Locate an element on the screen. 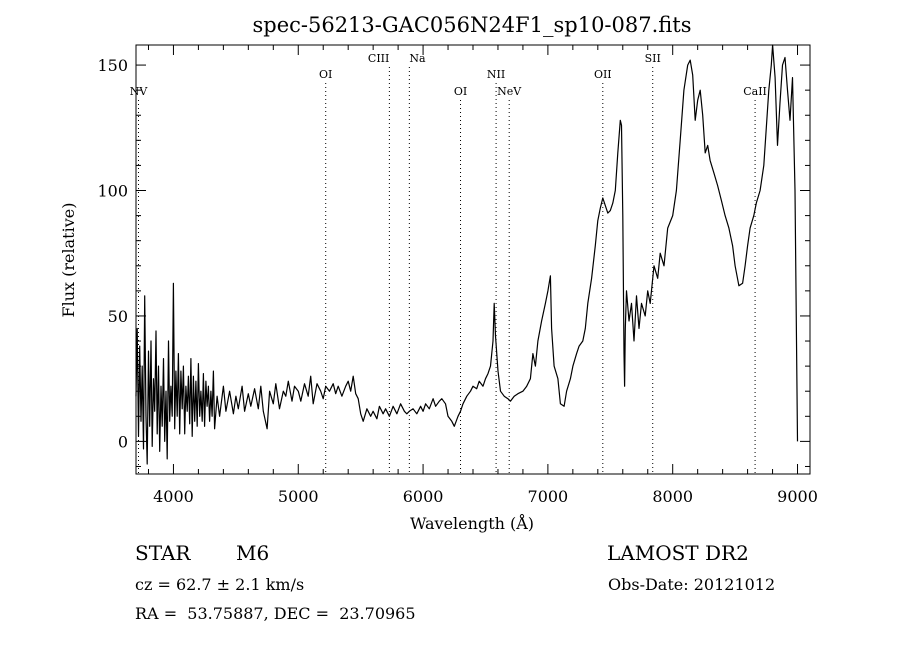  subclass: M6 is located at coordinates (253, 553).